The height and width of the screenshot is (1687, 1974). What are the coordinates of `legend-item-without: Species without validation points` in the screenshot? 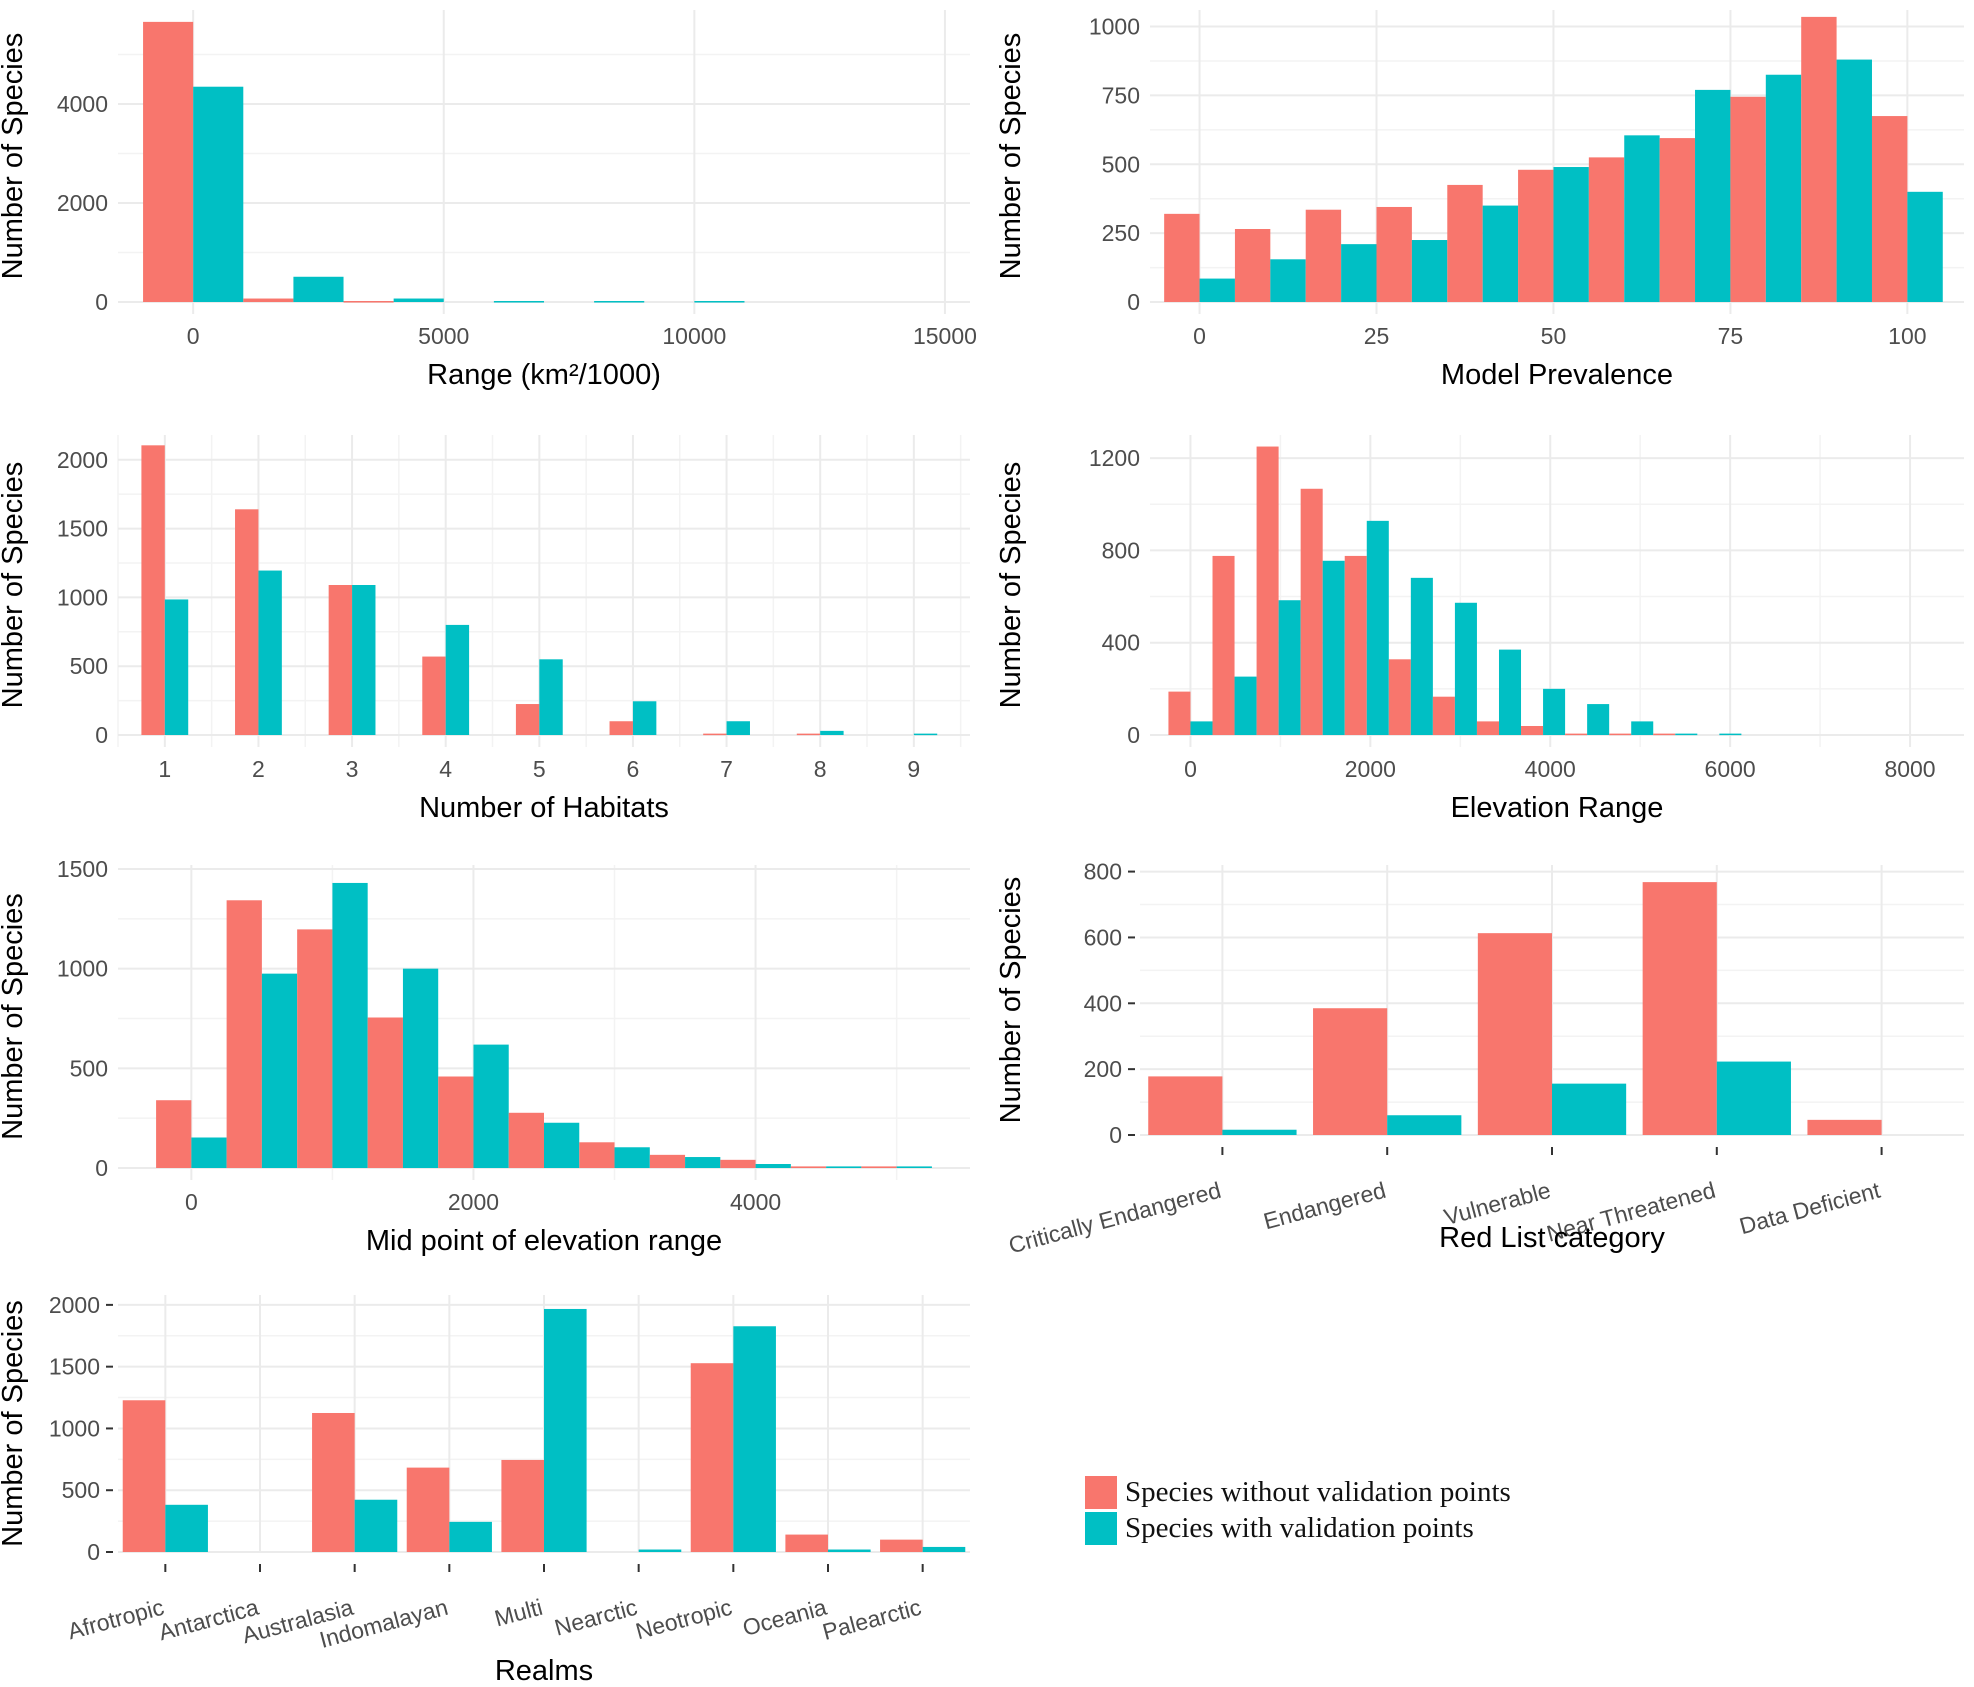 It's located at (1298, 1492).